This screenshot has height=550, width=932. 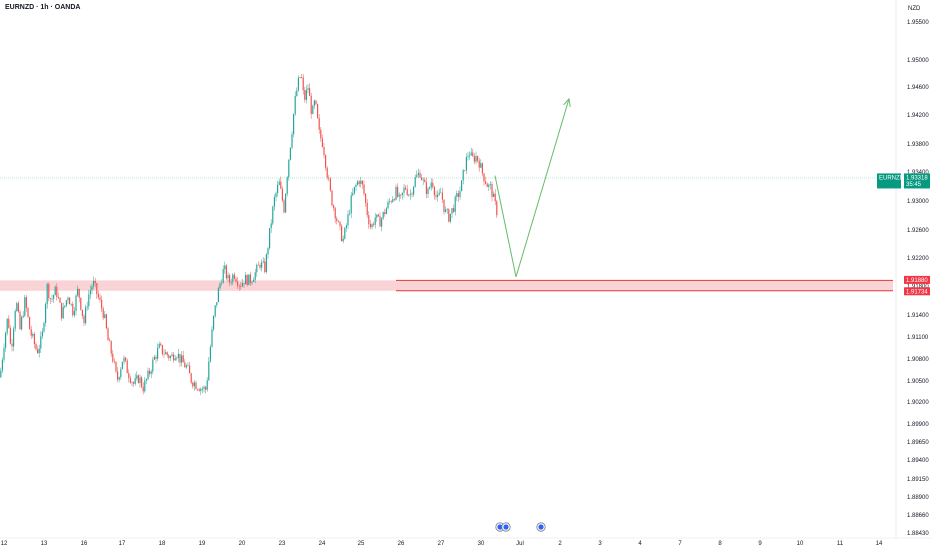 I want to click on y-tick-label: 1.88660, so click(x=918, y=516).